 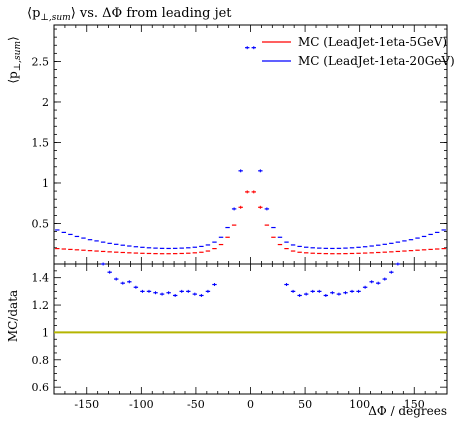 What do you see at coordinates (41, 278) in the screenshot?
I see `ratio-y-tick-label: 1.4` at bounding box center [41, 278].